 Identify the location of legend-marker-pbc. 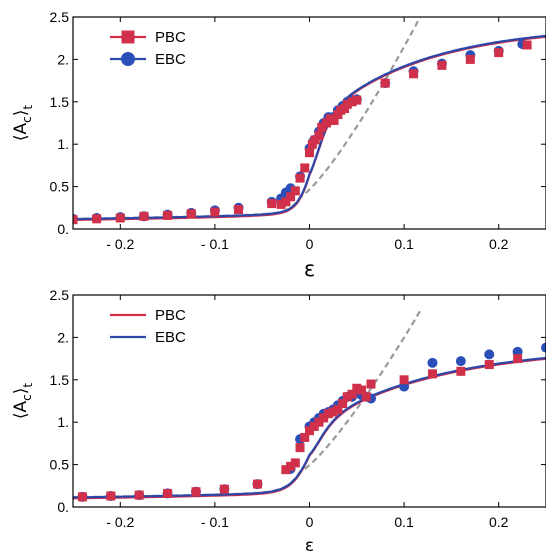
(128, 37).